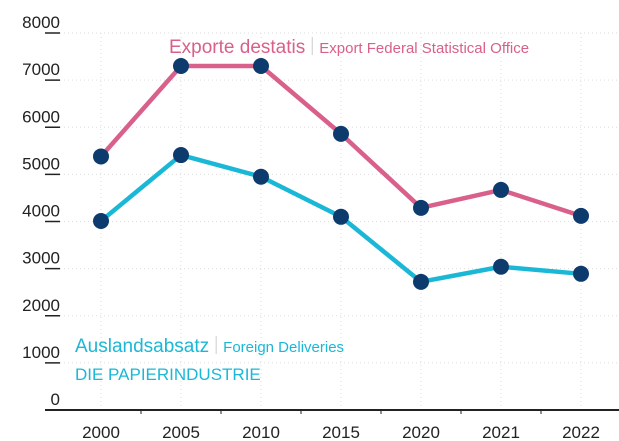 Image resolution: width=619 pixels, height=441 pixels. What do you see at coordinates (581, 432) in the screenshot?
I see `x-tick-label: 2022` at bounding box center [581, 432].